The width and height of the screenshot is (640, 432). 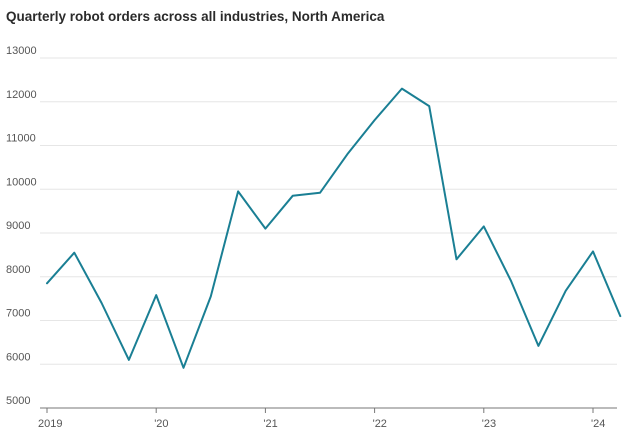 I want to click on y-tick-label: 9000, so click(x=18, y=226).